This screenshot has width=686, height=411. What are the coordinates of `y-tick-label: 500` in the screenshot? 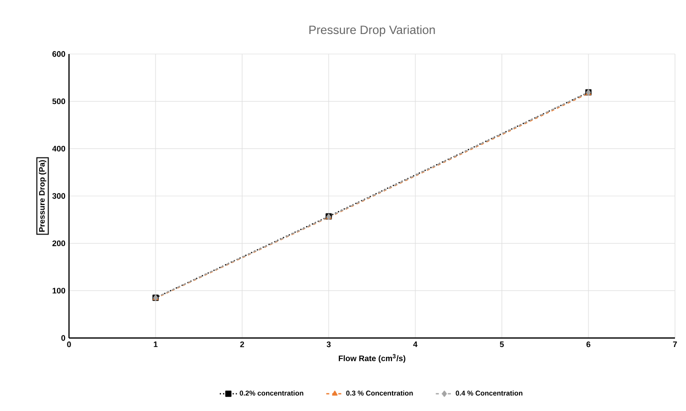 It's located at (59, 101).